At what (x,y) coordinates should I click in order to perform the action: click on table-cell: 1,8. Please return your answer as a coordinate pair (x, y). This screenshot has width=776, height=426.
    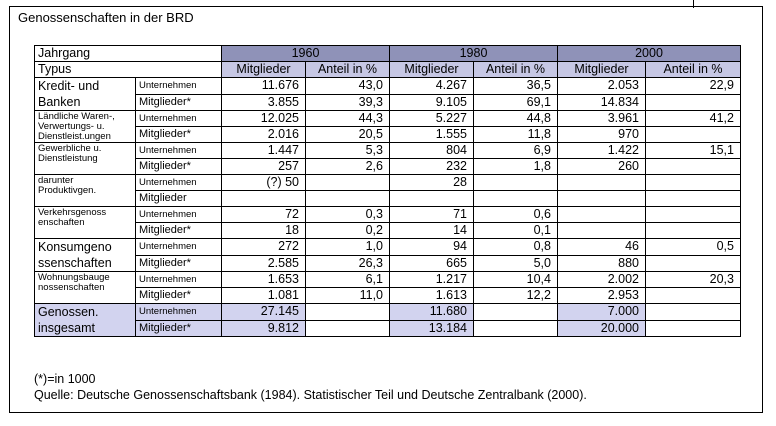
    Looking at the image, I should click on (515, 166).